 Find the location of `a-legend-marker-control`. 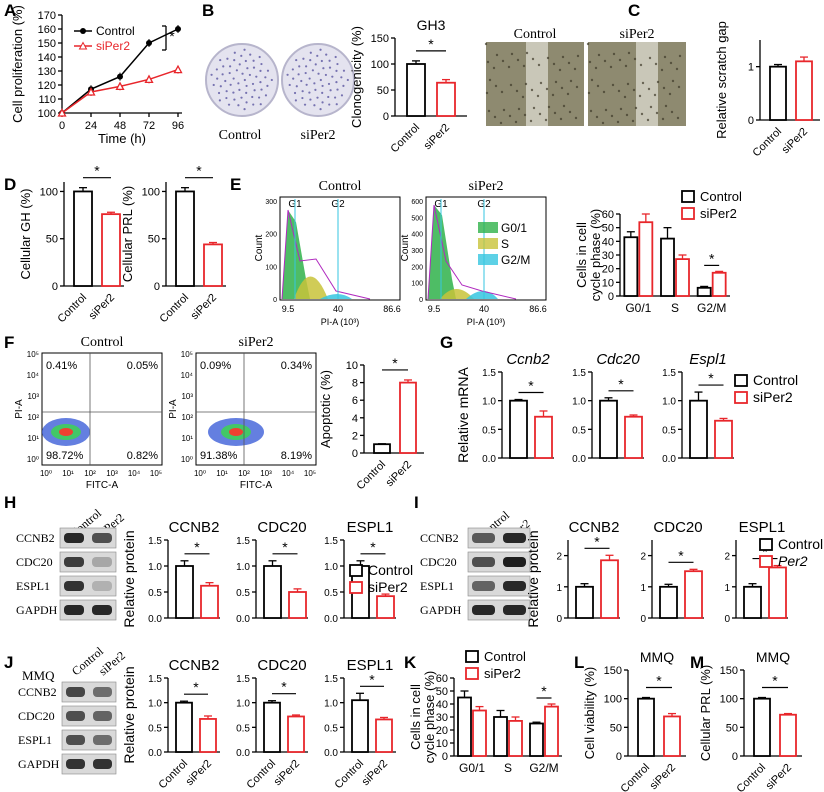

a-legend-marker-control is located at coordinates (83, 31).